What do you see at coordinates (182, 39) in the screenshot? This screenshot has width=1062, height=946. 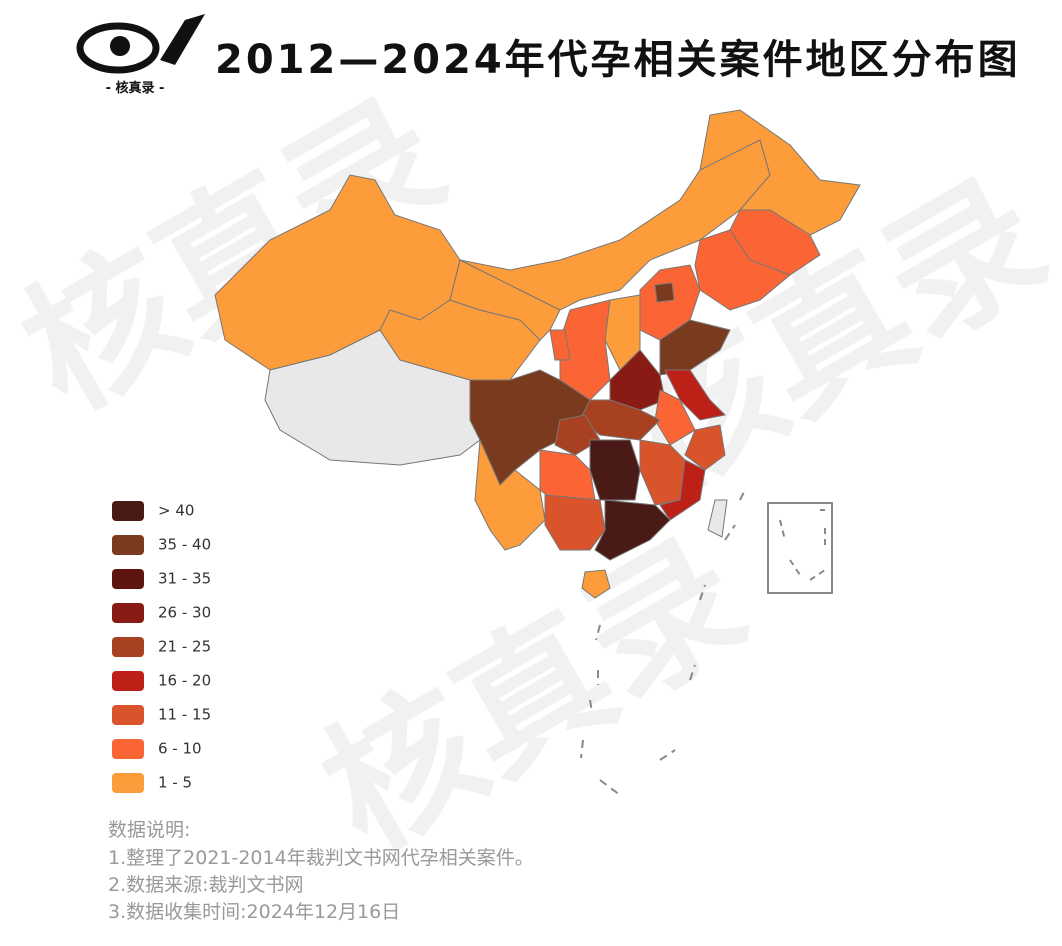 I see `logo-check` at bounding box center [182, 39].